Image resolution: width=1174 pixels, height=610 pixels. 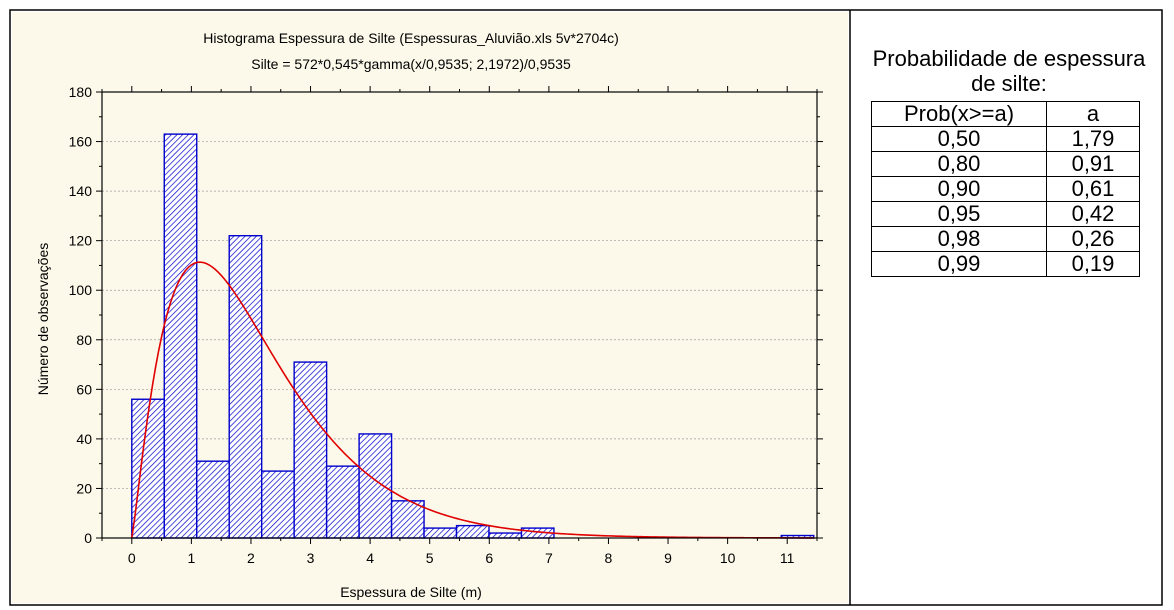 I want to click on x-tick-label: 5, so click(x=430, y=558).